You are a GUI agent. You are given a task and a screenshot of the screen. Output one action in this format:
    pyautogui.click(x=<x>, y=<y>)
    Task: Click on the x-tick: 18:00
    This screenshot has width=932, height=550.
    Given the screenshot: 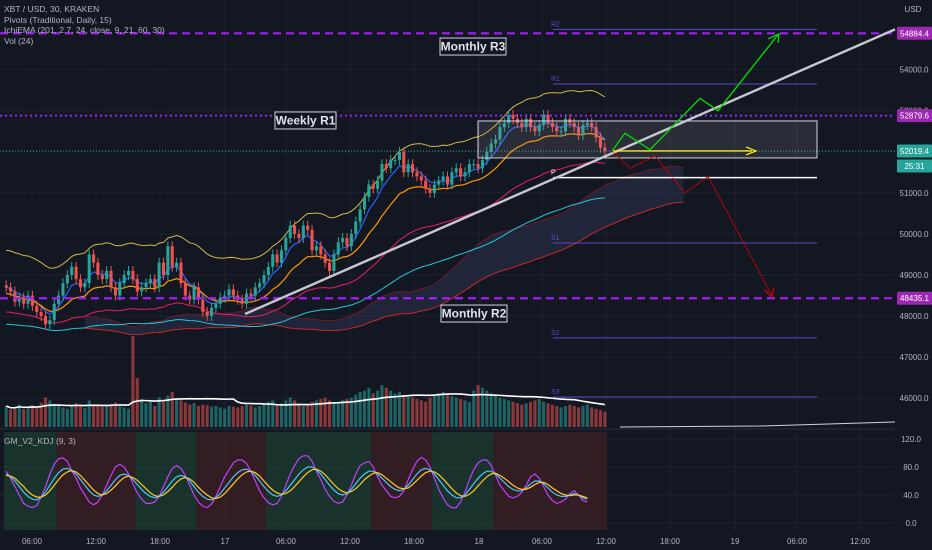 What is the action you would take?
    pyautogui.click(x=670, y=541)
    